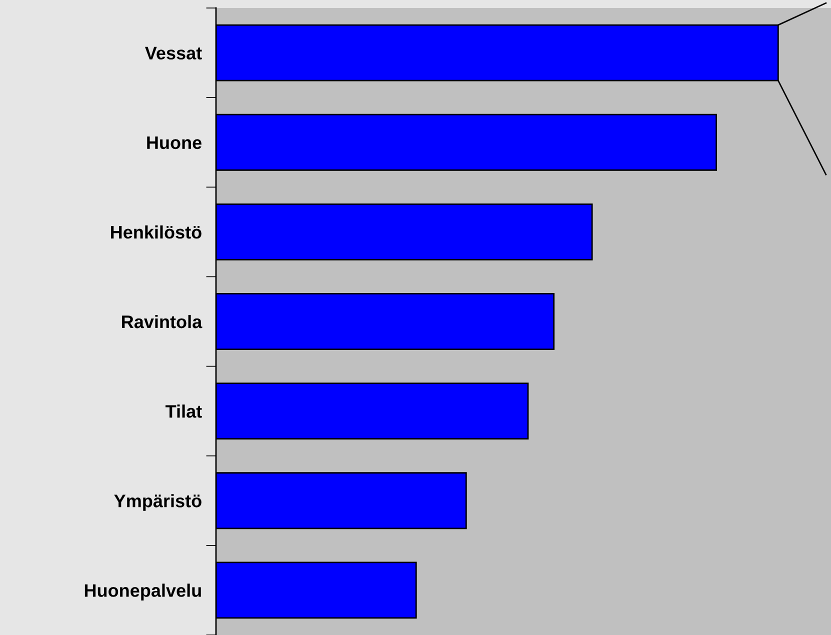  I want to click on y-tick-label: Ympäristö, so click(158, 502).